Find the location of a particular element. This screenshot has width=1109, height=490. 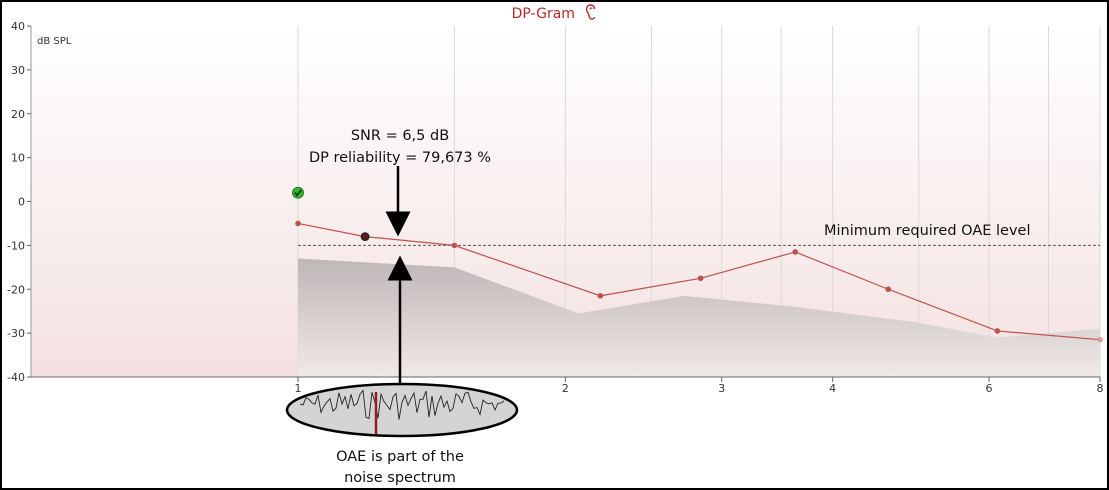

noise-caption-line2: noise spectrum is located at coordinates (400, 478).